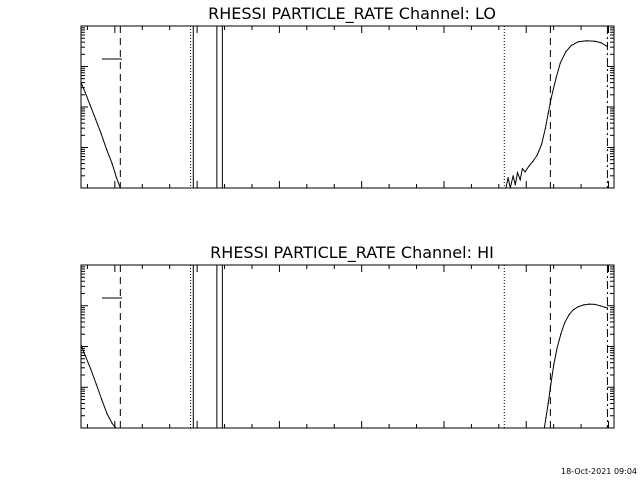 The height and width of the screenshot is (480, 640). Describe the element at coordinates (352, 253) in the screenshot. I see `chart-title: RHESSI PARTICLE_RATE Channel: HI` at that location.